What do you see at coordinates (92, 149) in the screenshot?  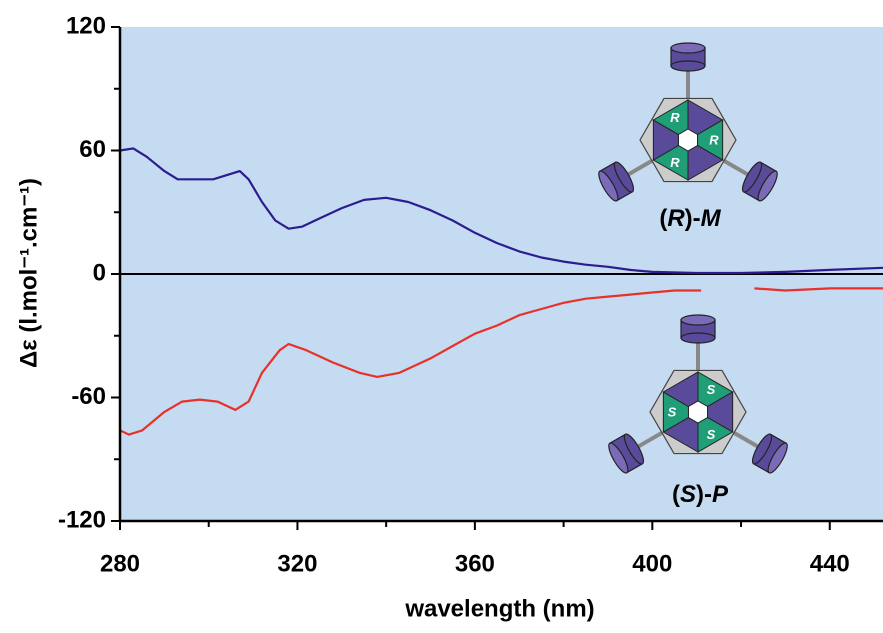 I see `y-tick-label: 60` at bounding box center [92, 149].